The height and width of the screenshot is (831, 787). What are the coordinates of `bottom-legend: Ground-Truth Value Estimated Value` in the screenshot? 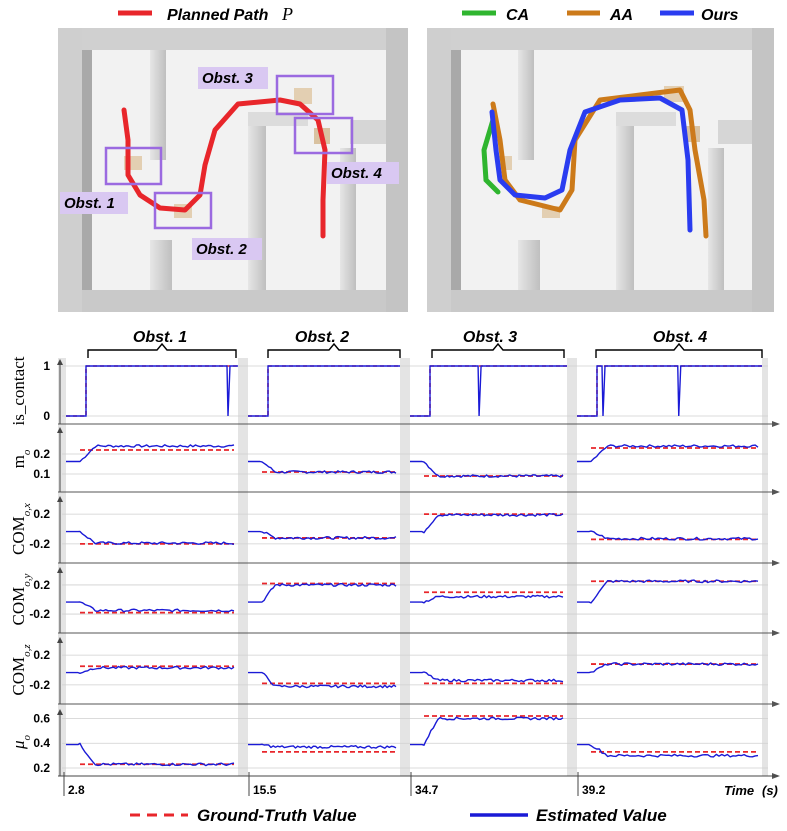 It's located at (398, 815).